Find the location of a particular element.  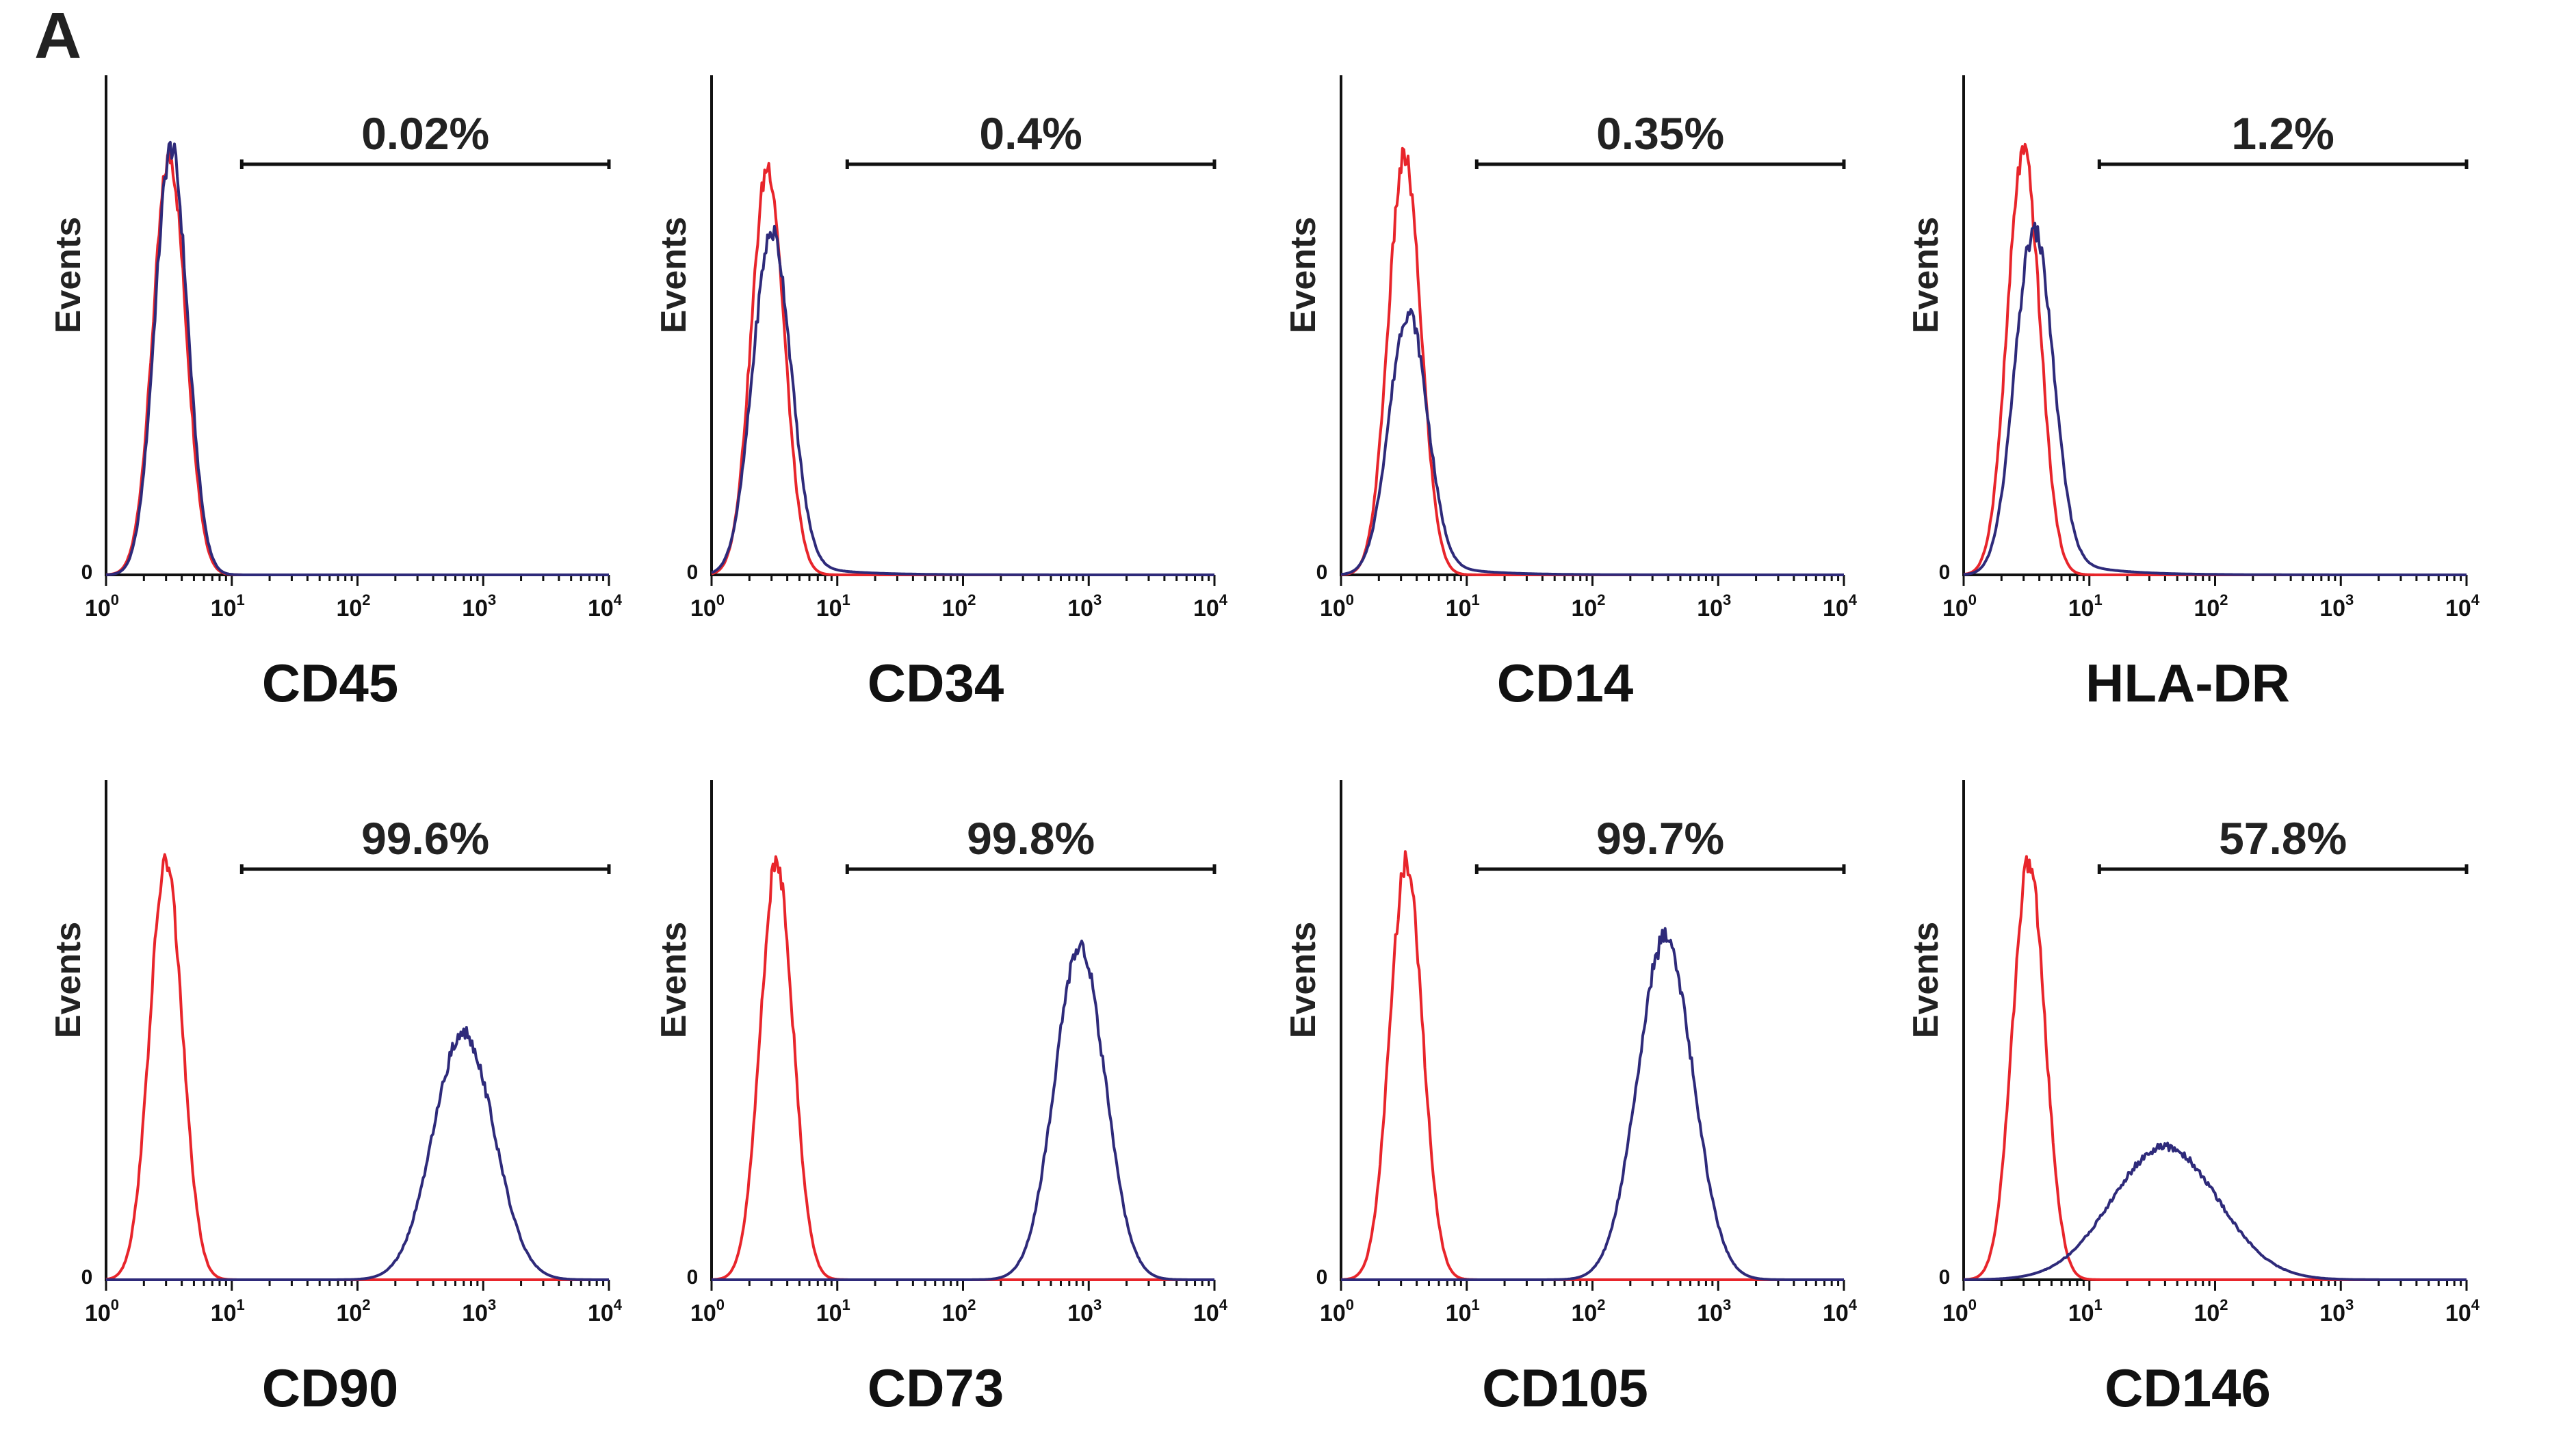

histogram-panel-cd14: Events 0 100 10¹ 10² 10³ 10⁴ 0.35% CD14 is located at coordinates (1571, 394).